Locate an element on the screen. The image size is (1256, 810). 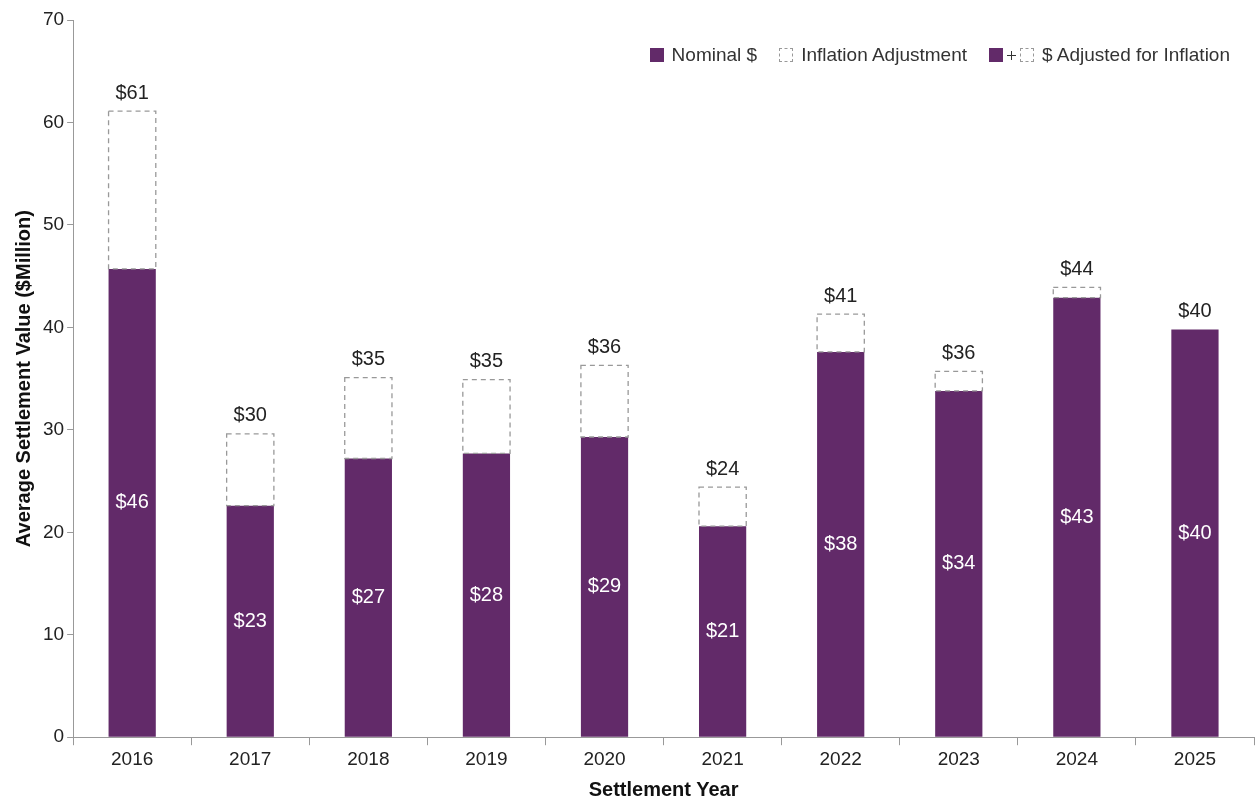
data-label: $27 is located at coordinates (368, 596).